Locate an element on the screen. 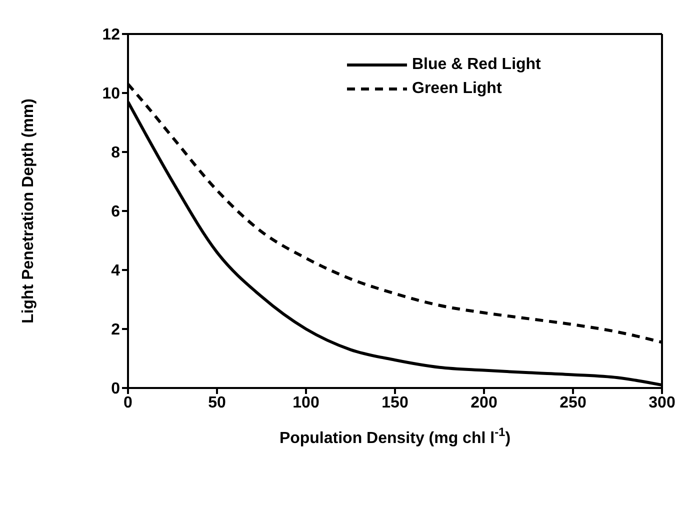 The image size is (687, 515). legend-label: Green Light is located at coordinates (457, 89).